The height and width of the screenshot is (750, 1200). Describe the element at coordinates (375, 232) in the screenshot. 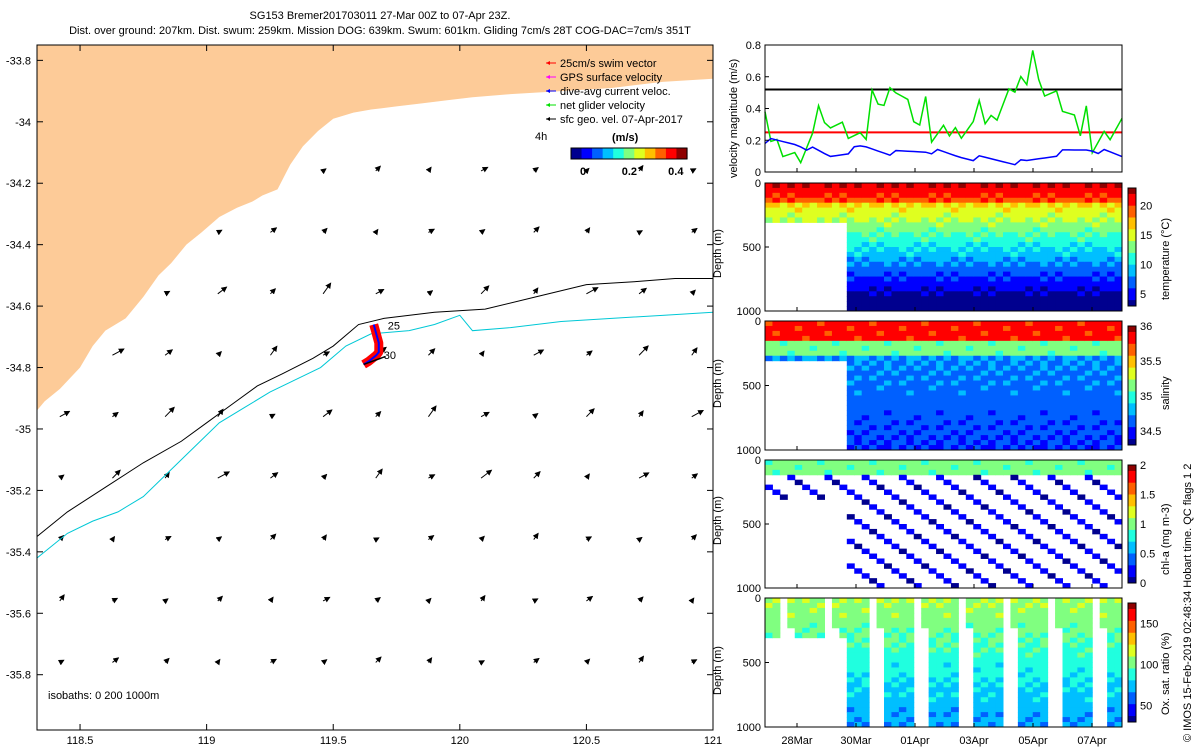

I see `velocity-arrow` at that location.